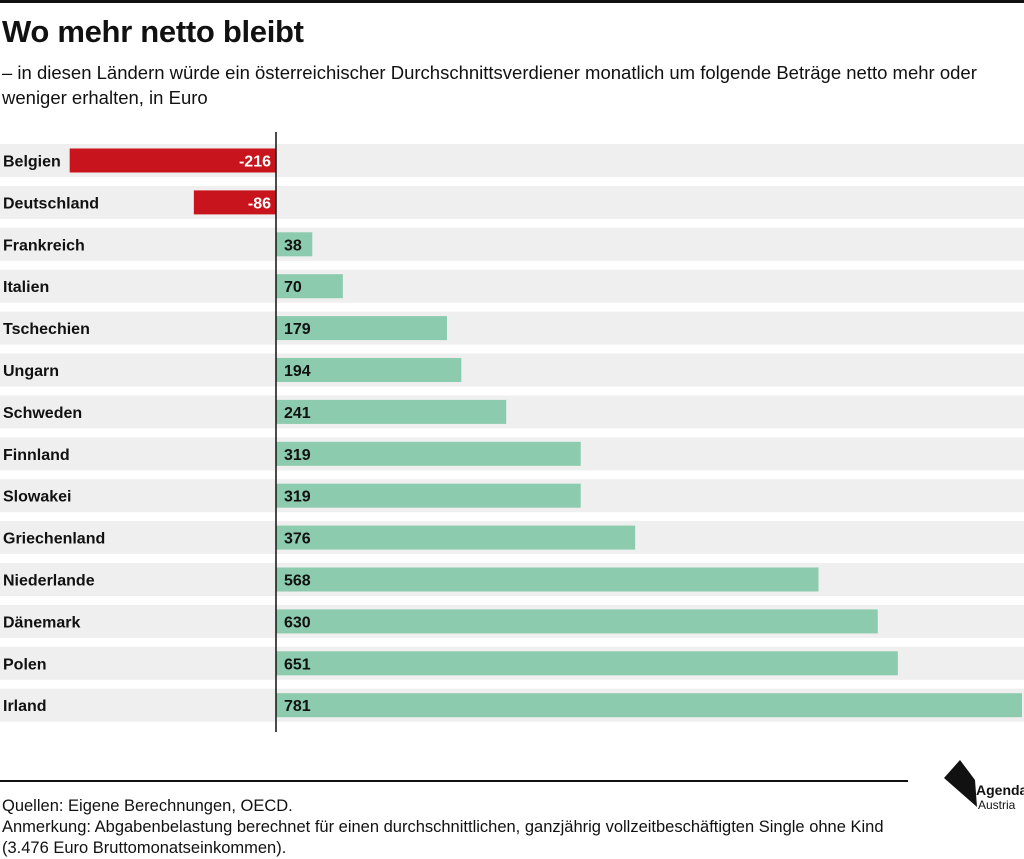 Image resolution: width=1024 pixels, height=859 pixels. Describe the element at coordinates (42, 413) in the screenshot. I see `category-label: Schweden` at that location.